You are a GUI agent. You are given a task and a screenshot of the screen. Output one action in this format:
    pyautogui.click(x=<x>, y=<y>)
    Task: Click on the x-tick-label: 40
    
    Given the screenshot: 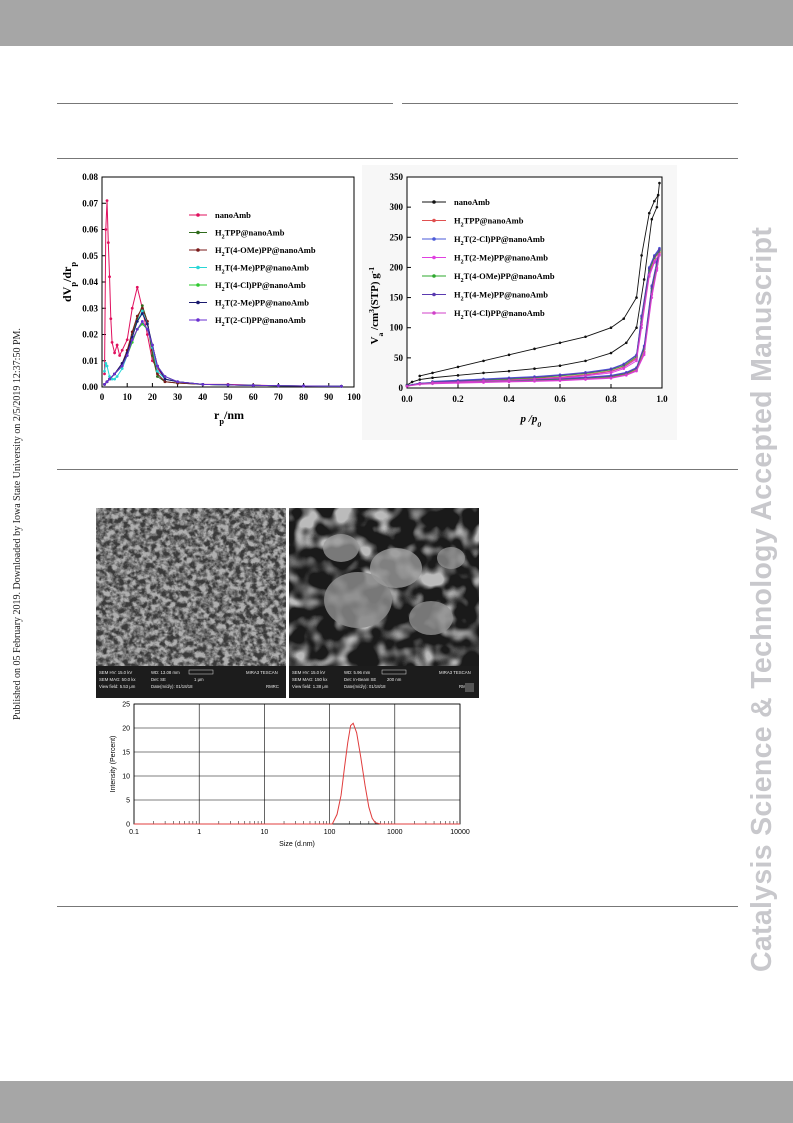 What is the action you would take?
    pyautogui.click(x=203, y=397)
    